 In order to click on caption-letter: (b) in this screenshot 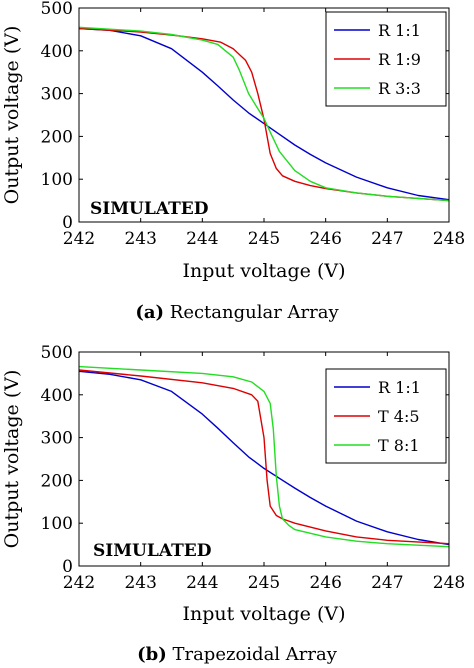, I will do `click(152, 654)`.